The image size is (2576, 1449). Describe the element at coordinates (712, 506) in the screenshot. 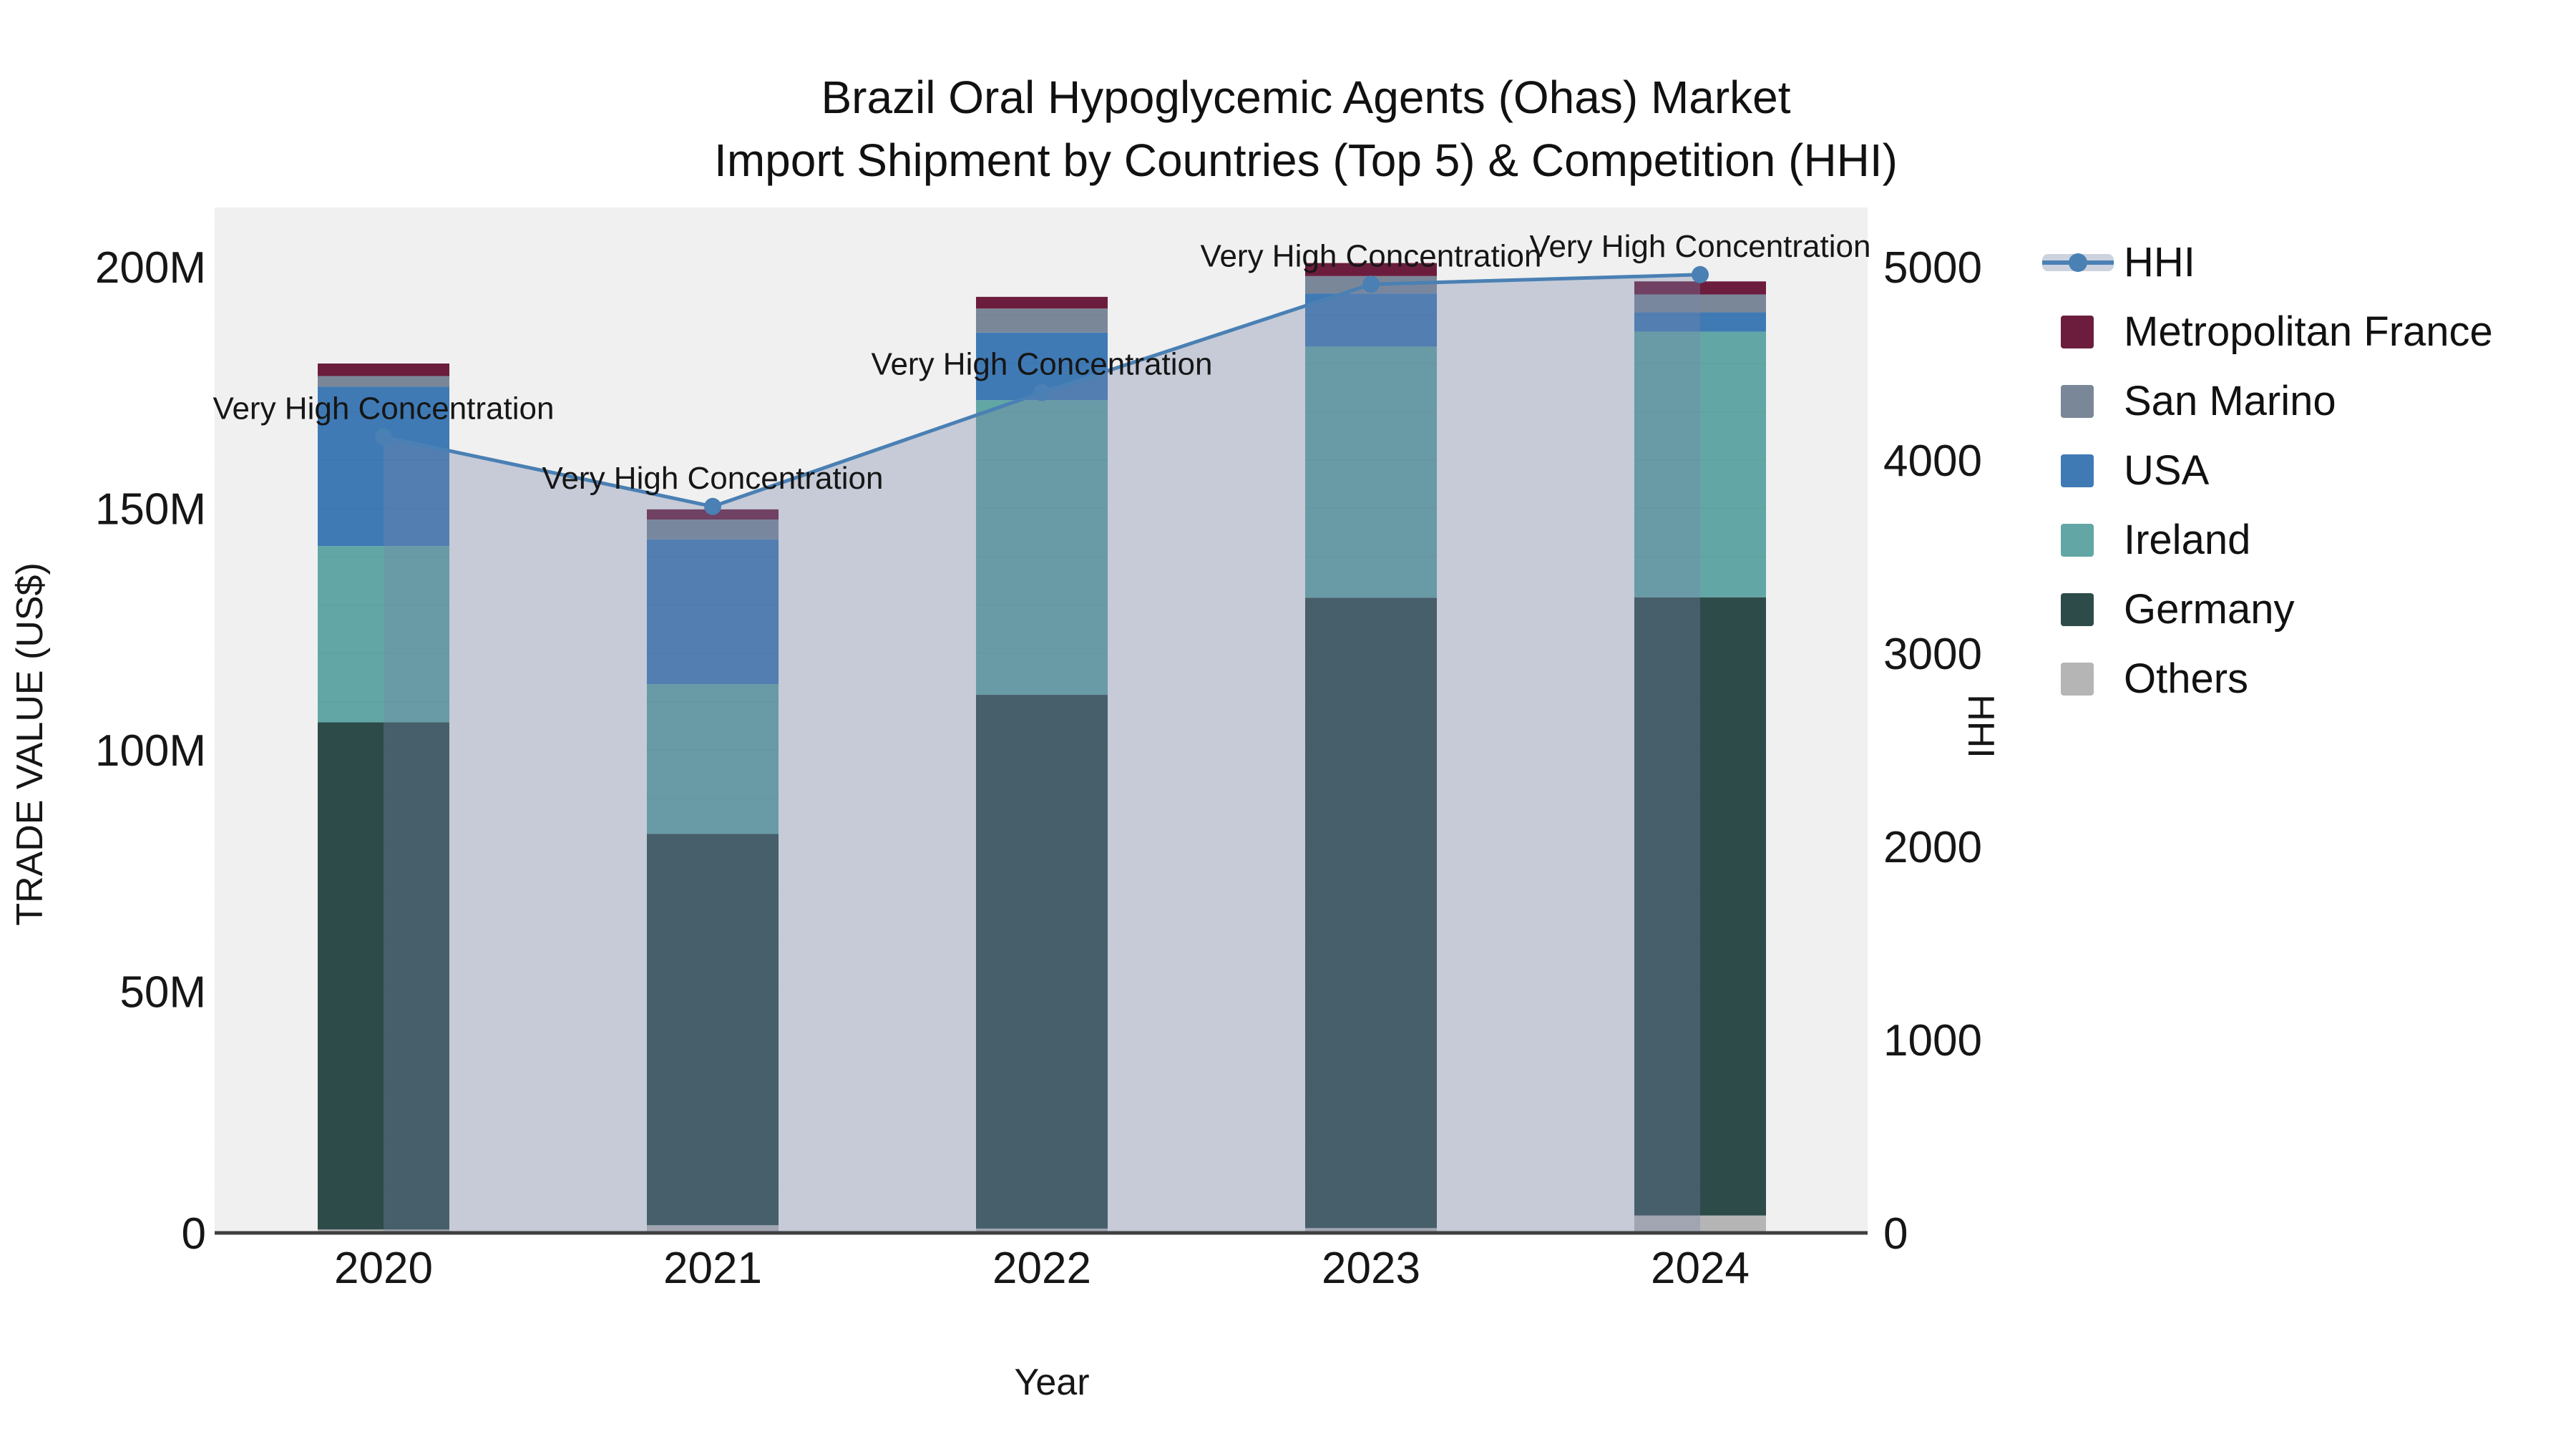

I see `hhi-marker-2021` at that location.